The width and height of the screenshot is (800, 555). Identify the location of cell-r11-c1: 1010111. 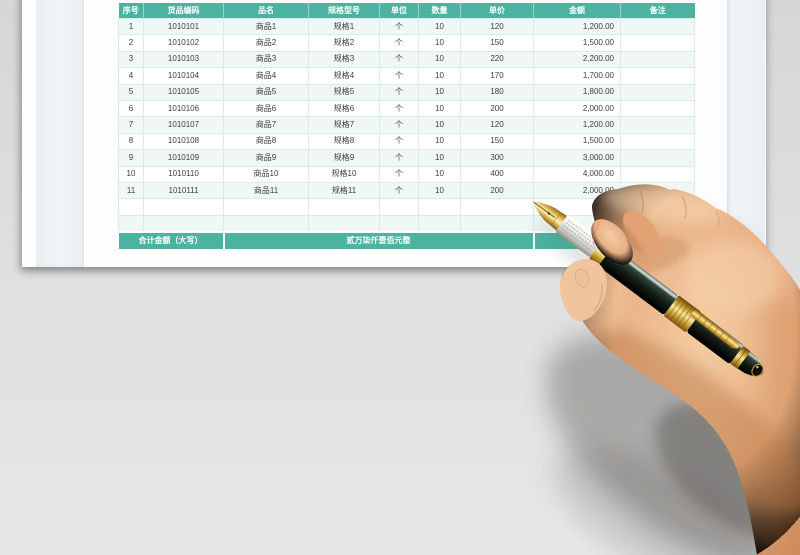
(183, 190).